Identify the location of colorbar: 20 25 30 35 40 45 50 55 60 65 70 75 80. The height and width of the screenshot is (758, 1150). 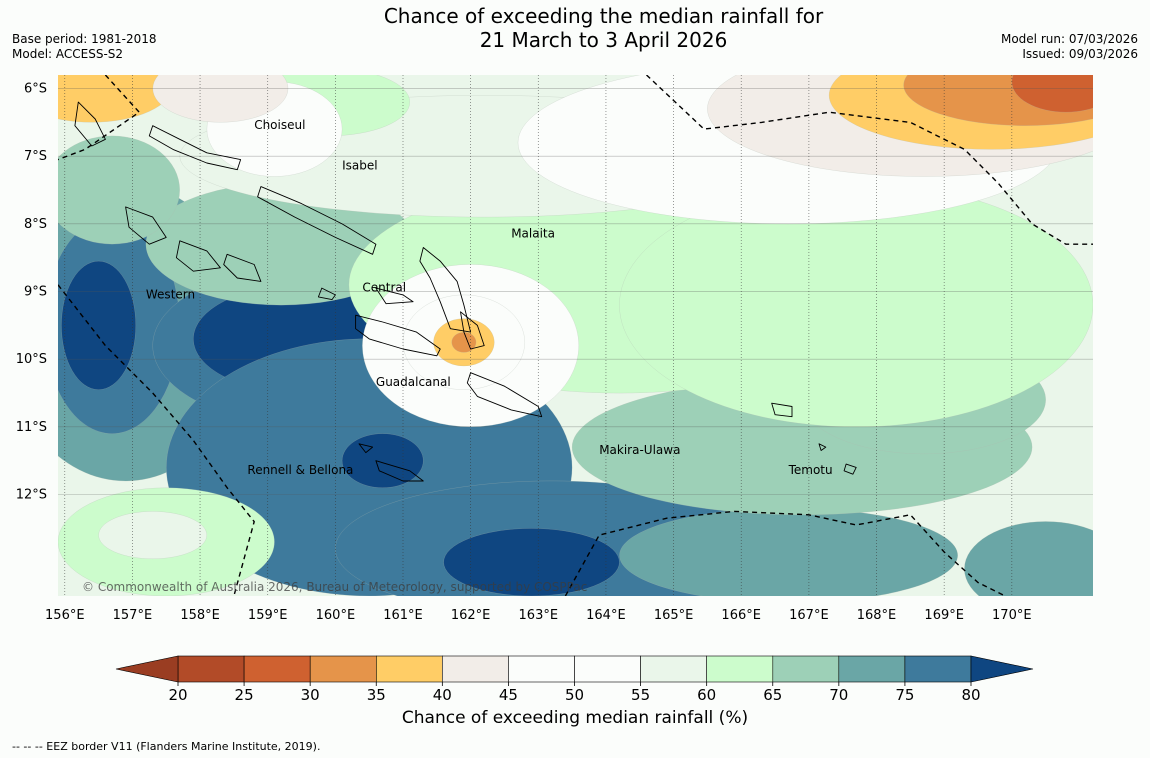
(574, 679).